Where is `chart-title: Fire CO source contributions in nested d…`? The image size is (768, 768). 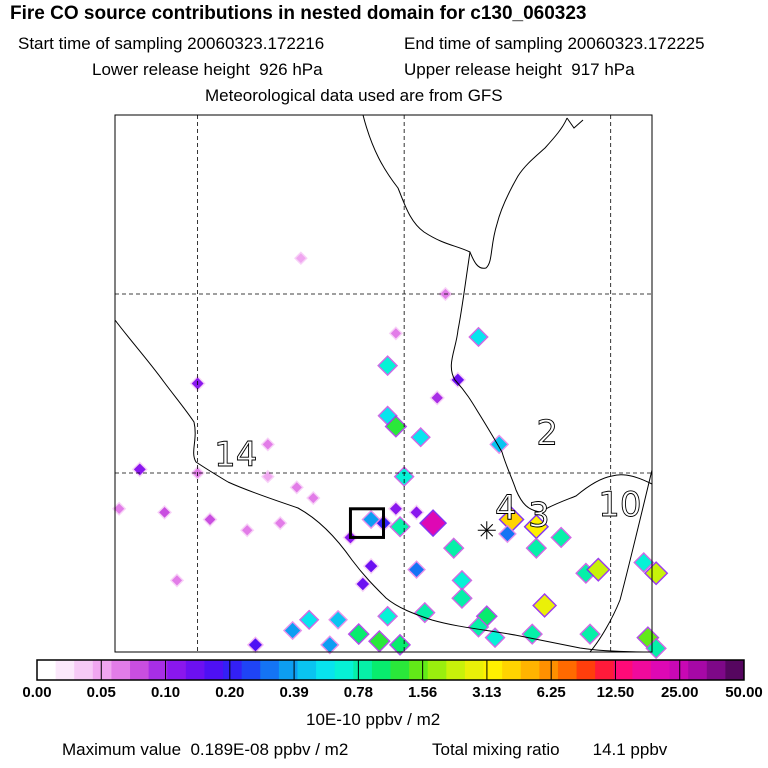
chart-title: Fire CO source contributions in nested d… is located at coordinates (298, 13).